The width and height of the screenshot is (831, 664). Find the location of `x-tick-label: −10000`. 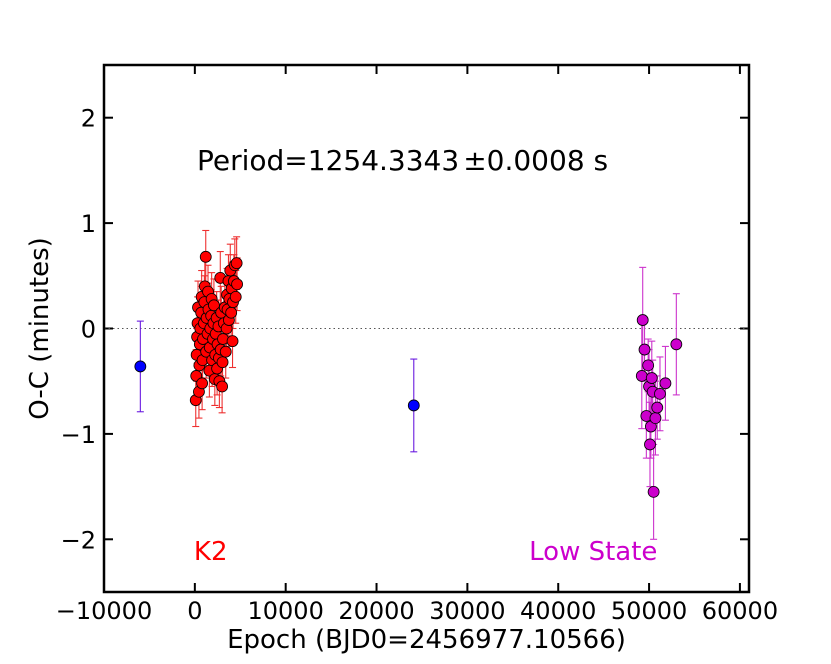

x-tick-label: −10000 is located at coordinates (104, 611).